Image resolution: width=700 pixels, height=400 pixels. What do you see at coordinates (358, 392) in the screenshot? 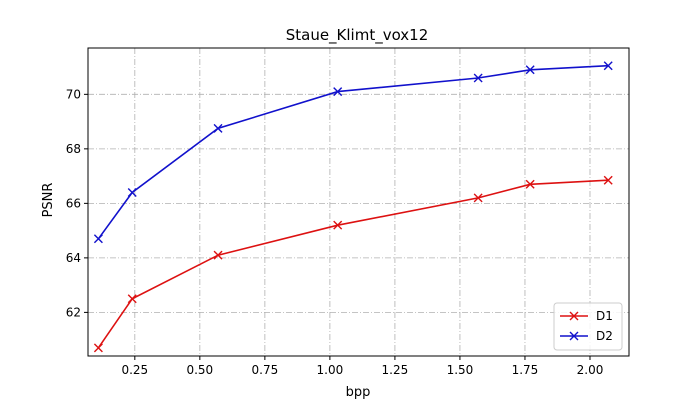
I see `x-axis-label: bpp` at bounding box center [358, 392].